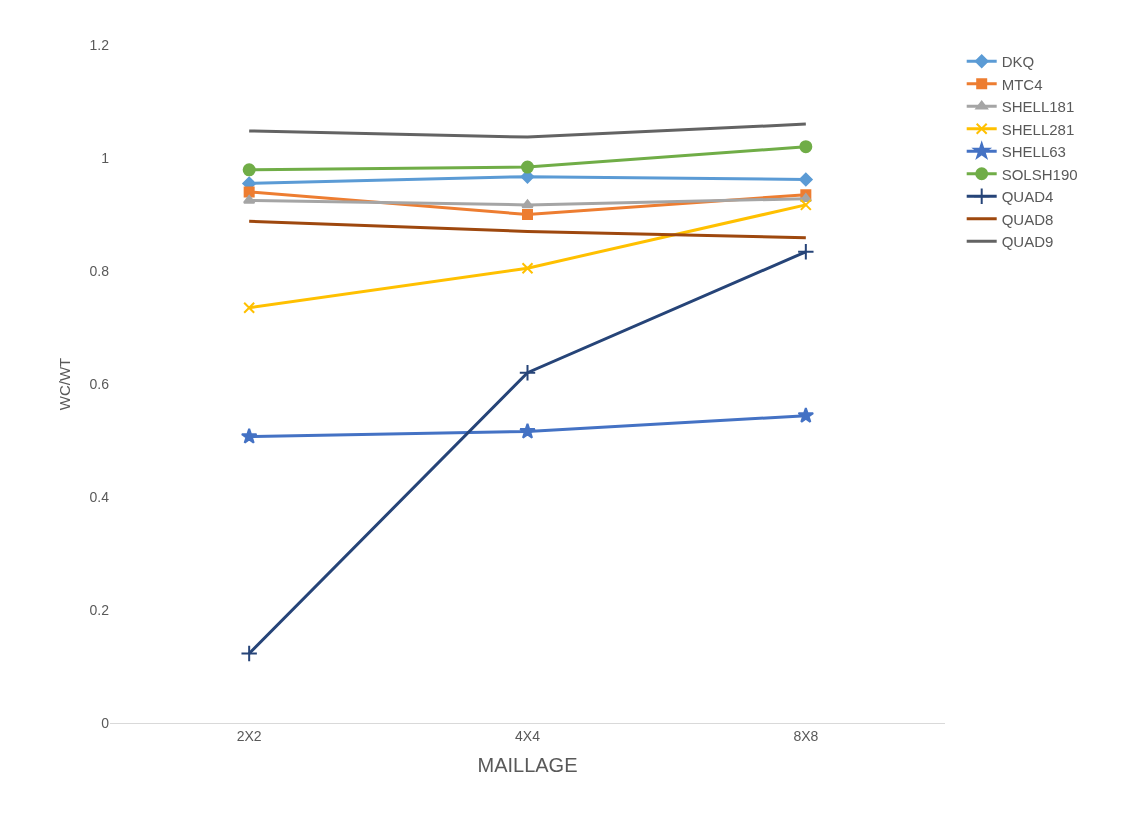 Image resolution: width=1145 pixels, height=823 pixels. What do you see at coordinates (806, 735) in the screenshot?
I see `x-tick-label: 8X8` at bounding box center [806, 735].